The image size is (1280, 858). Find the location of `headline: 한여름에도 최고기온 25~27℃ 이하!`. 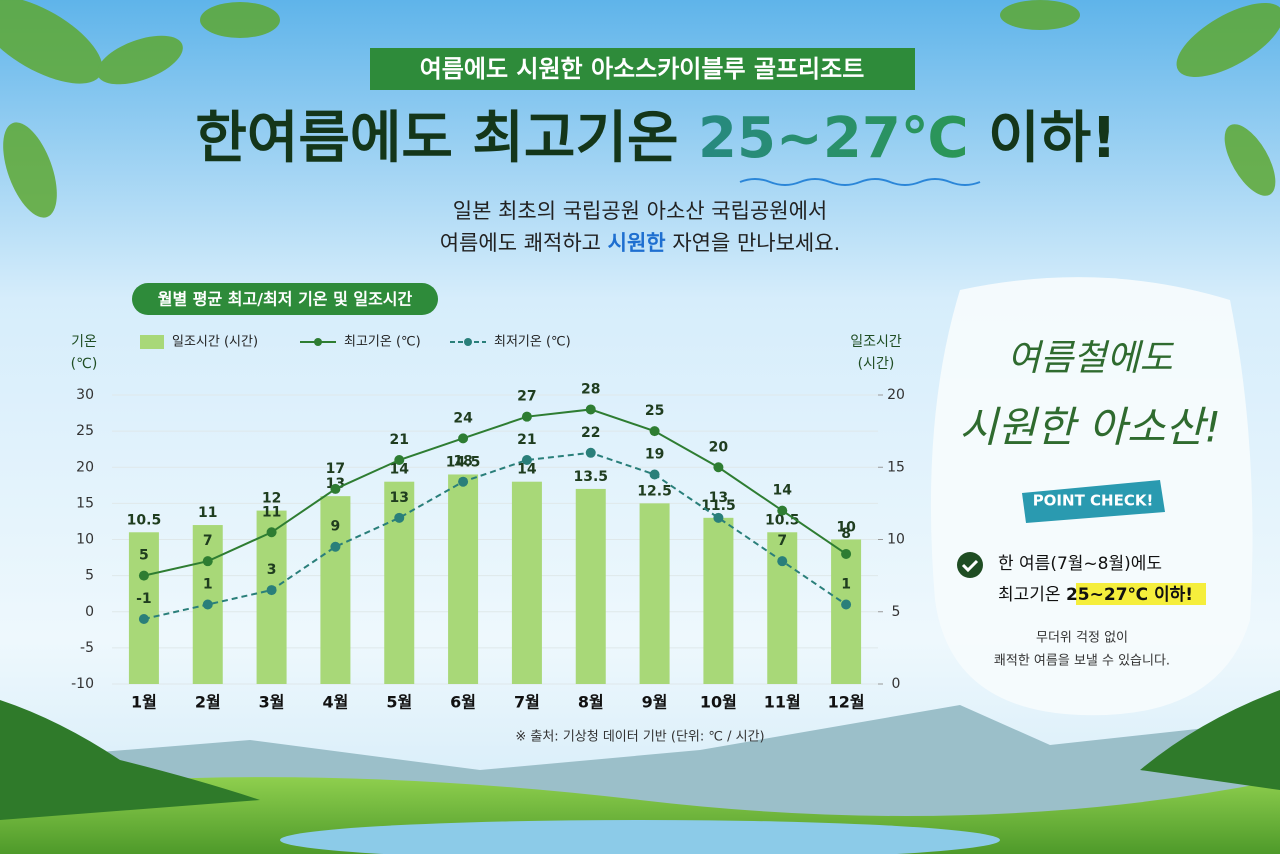

headline: 한여름에도 최고기온 25~27℃ 이하! is located at coordinates (655, 138).